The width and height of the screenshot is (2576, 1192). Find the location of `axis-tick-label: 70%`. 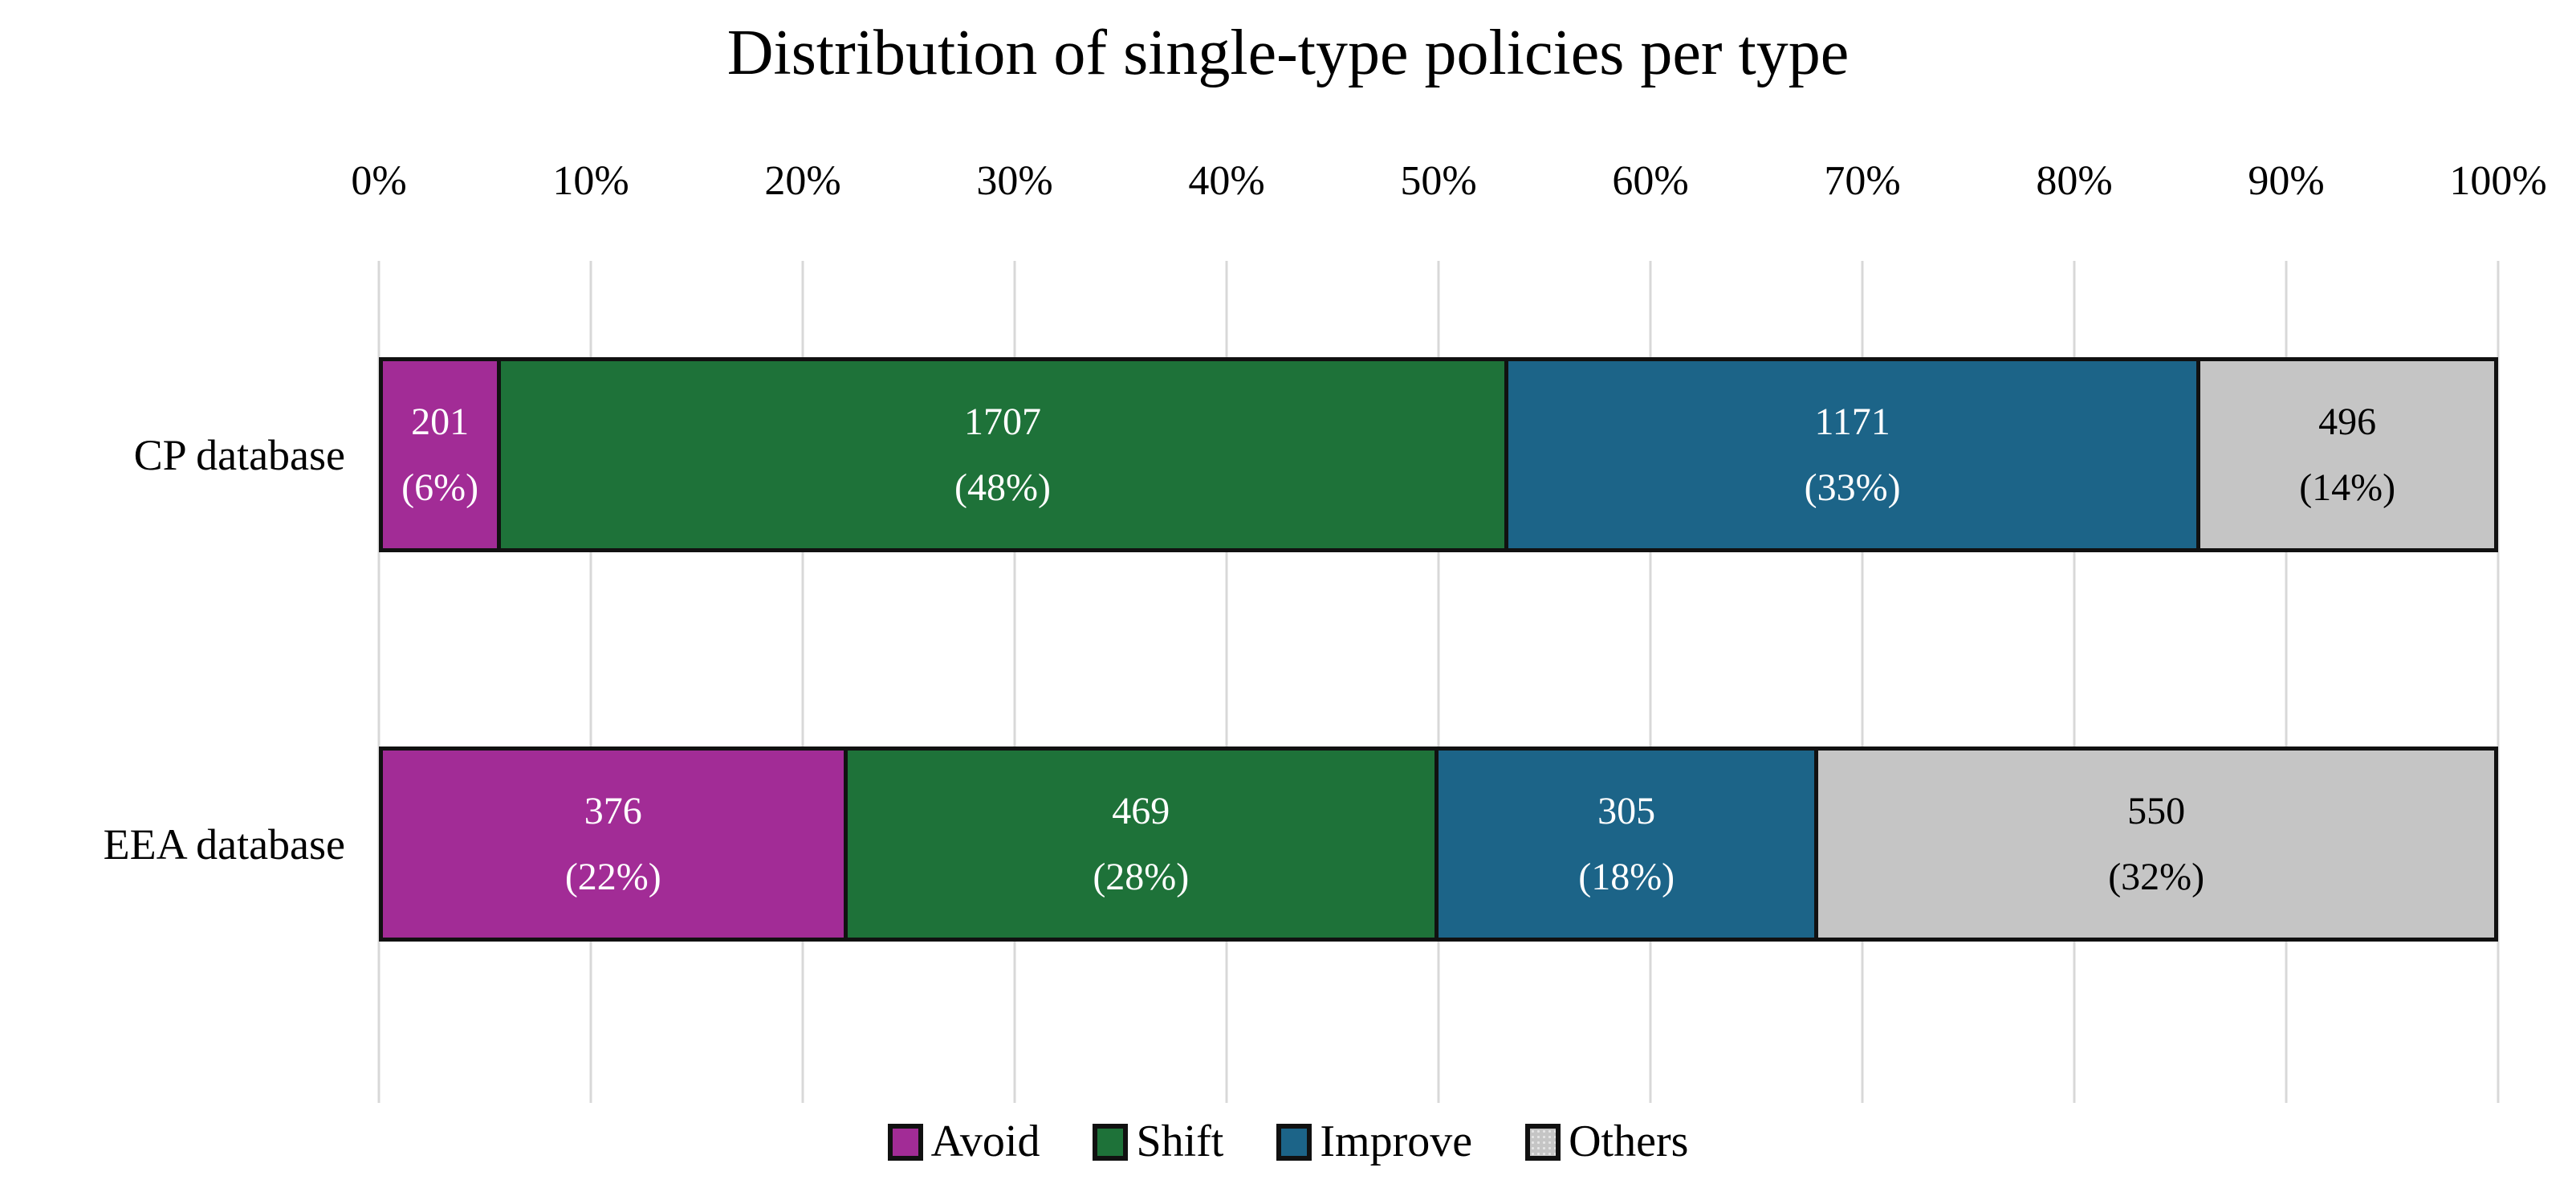

axis-tick-label: 70% is located at coordinates (1863, 181).